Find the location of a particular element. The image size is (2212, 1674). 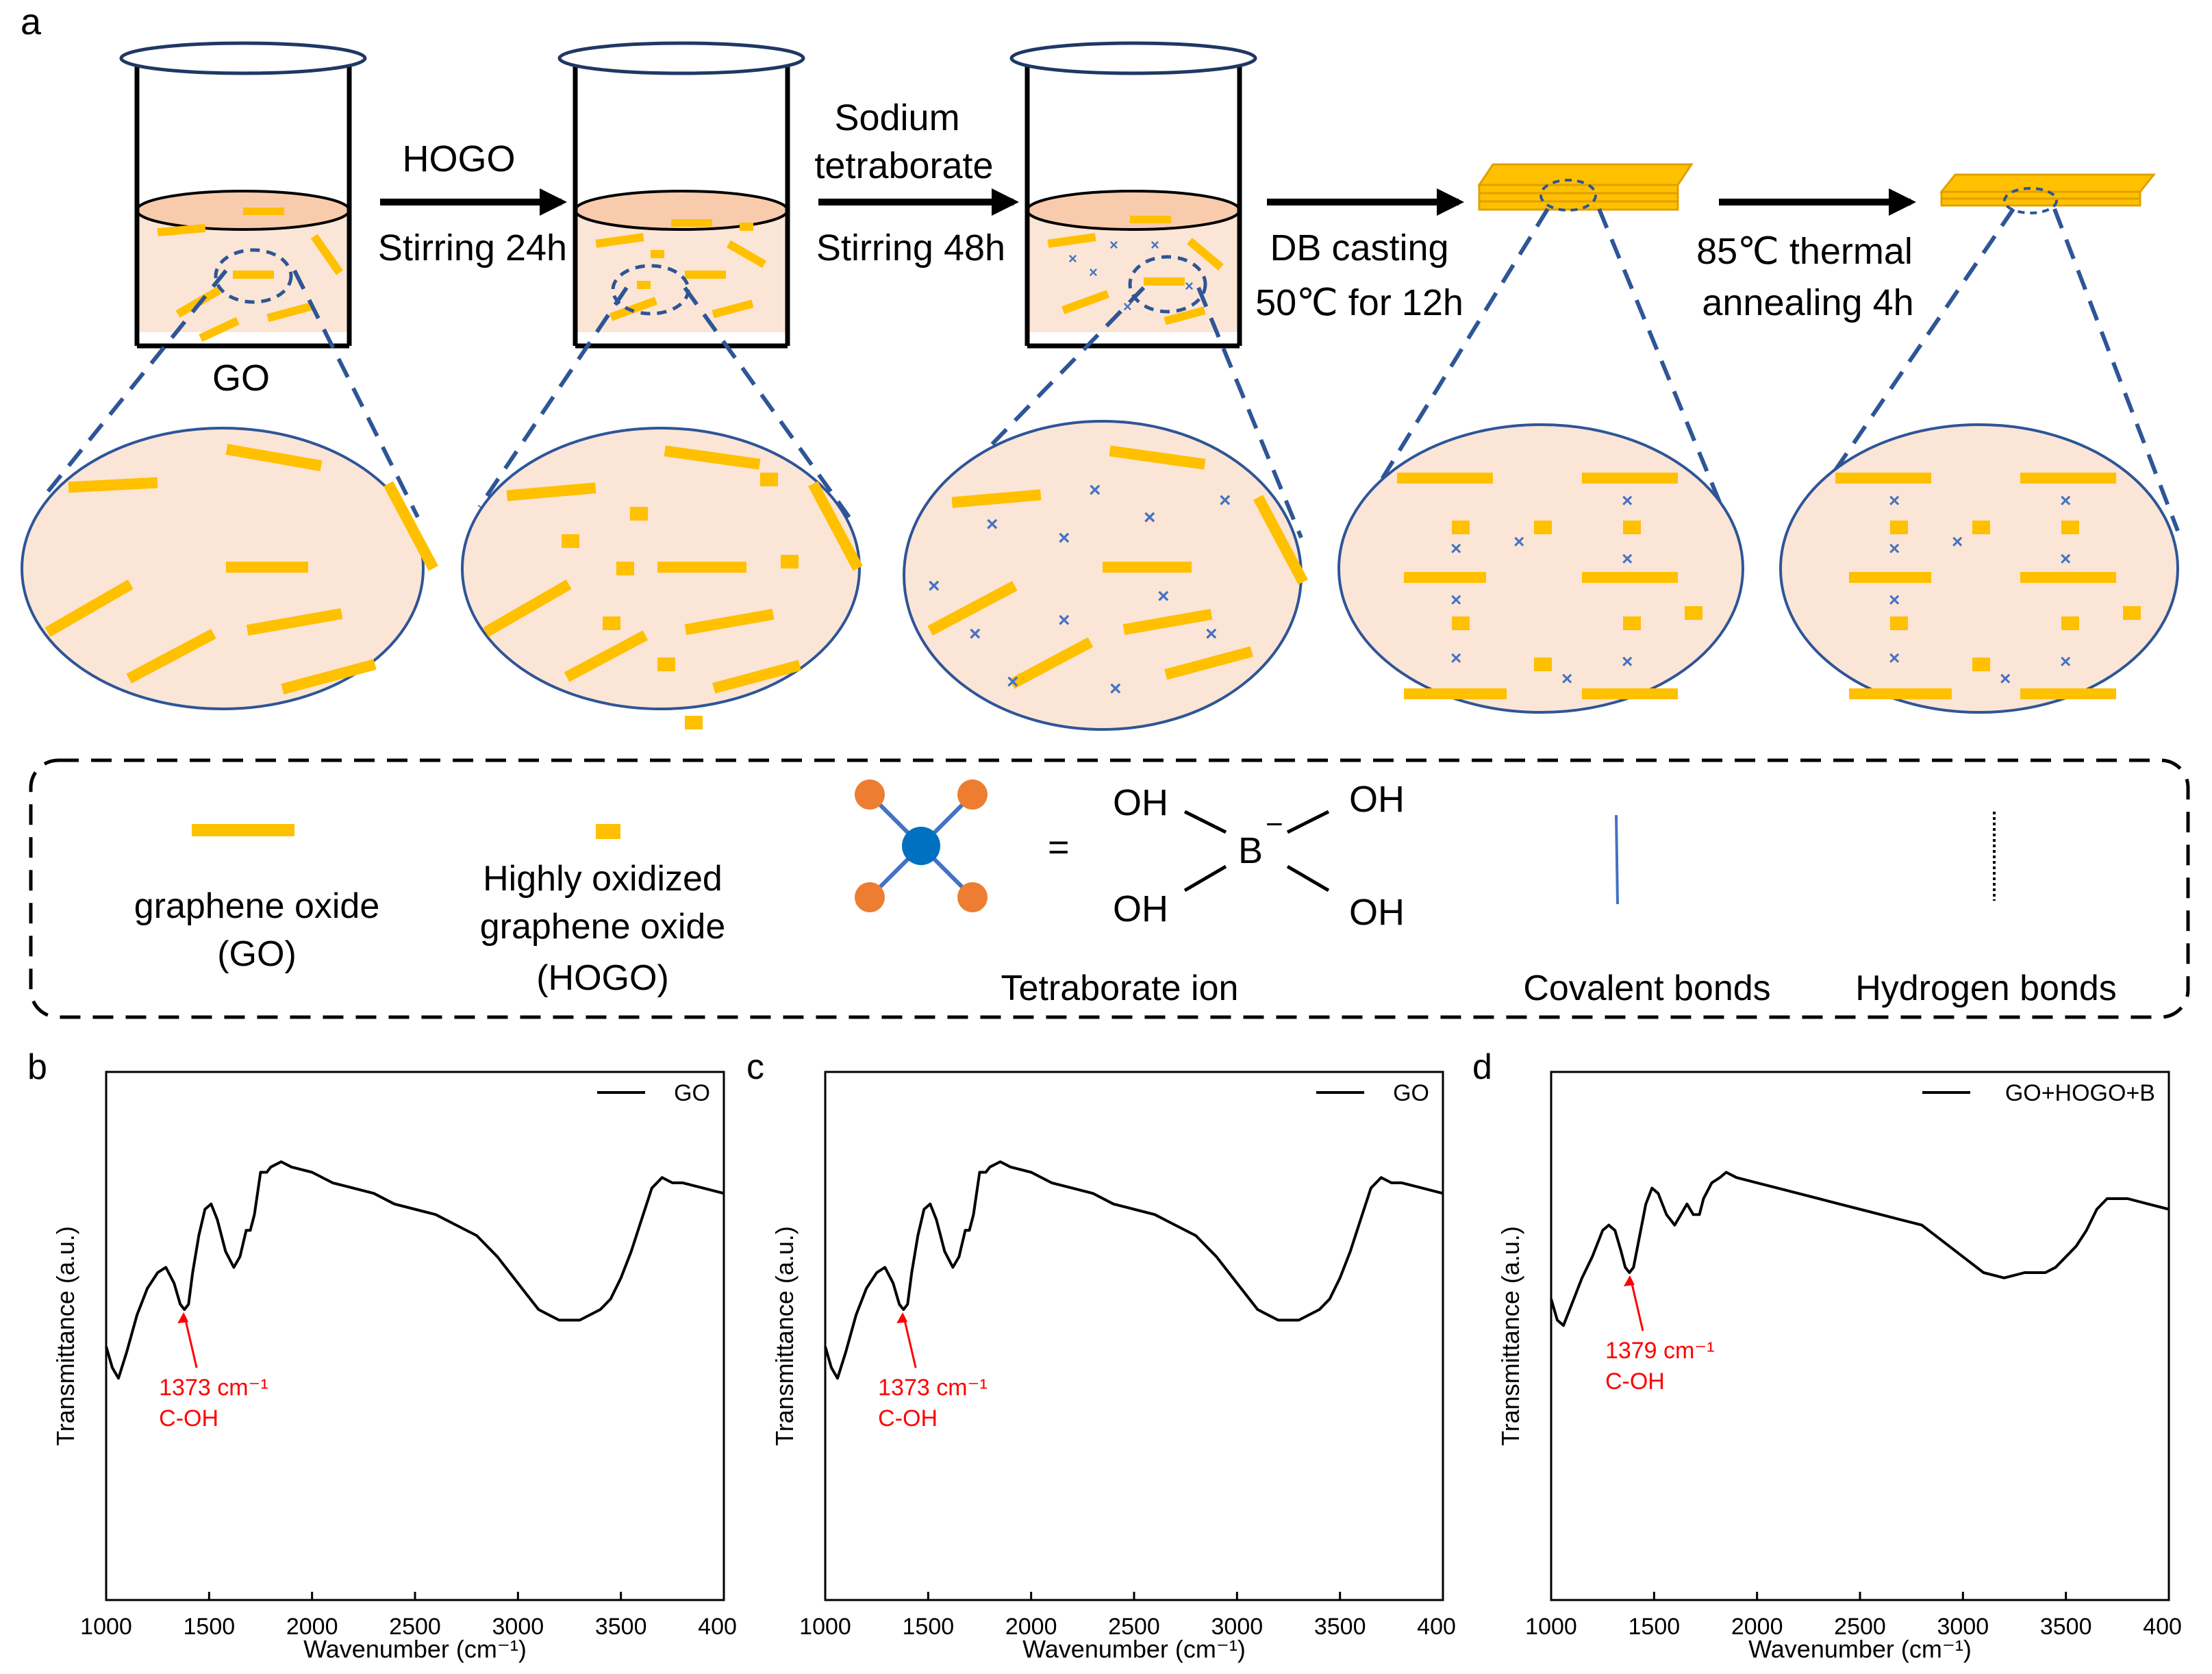

oh-top-left: OH is located at coordinates (1140, 802).